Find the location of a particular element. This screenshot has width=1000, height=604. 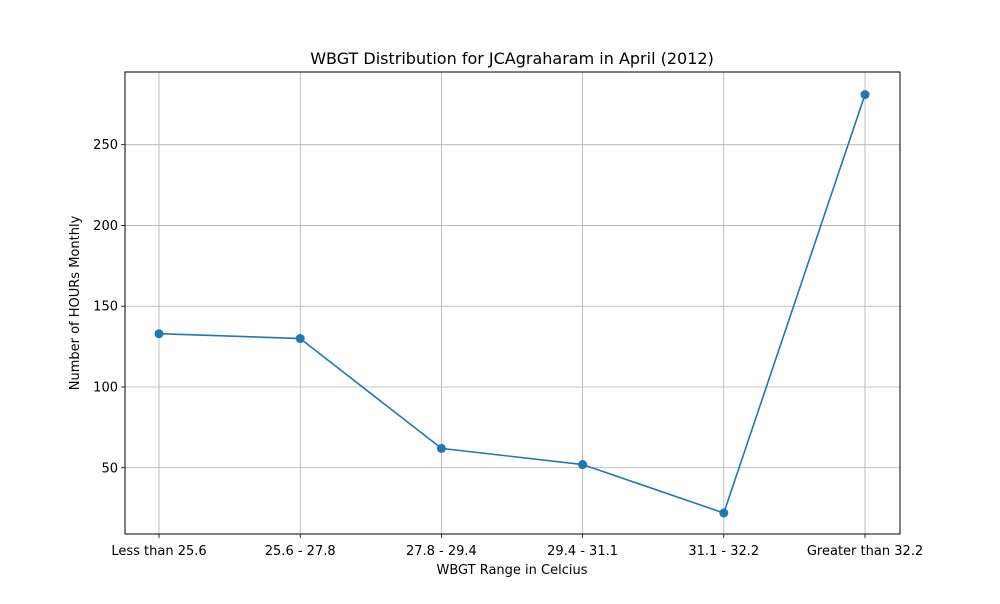

y-axis-label: Number of HOURs Monthly is located at coordinates (75, 302).